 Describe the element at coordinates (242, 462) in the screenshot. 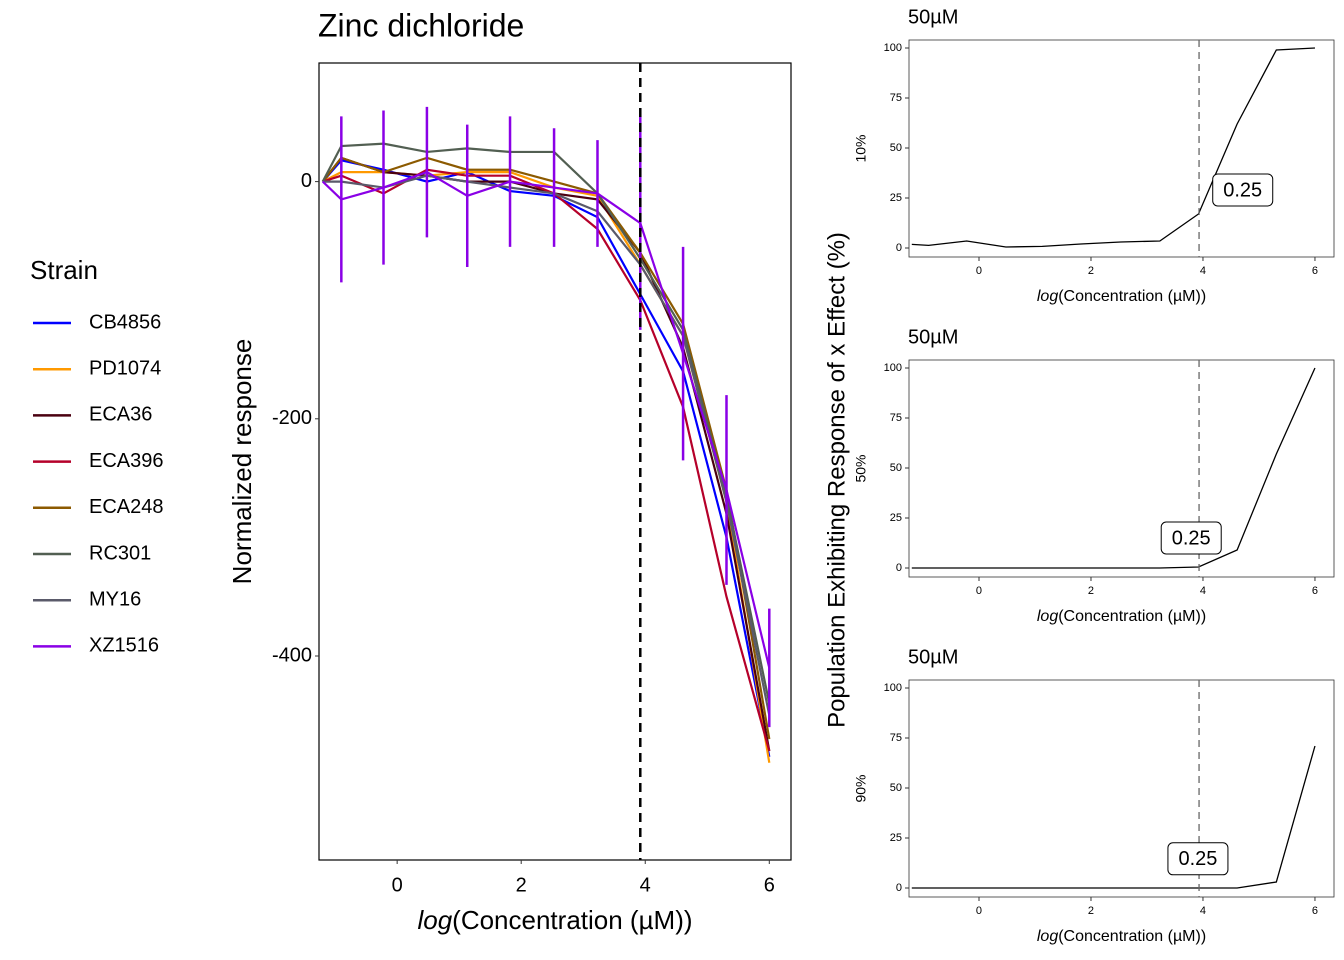

I see `y-axis-label: Normalized response` at that location.